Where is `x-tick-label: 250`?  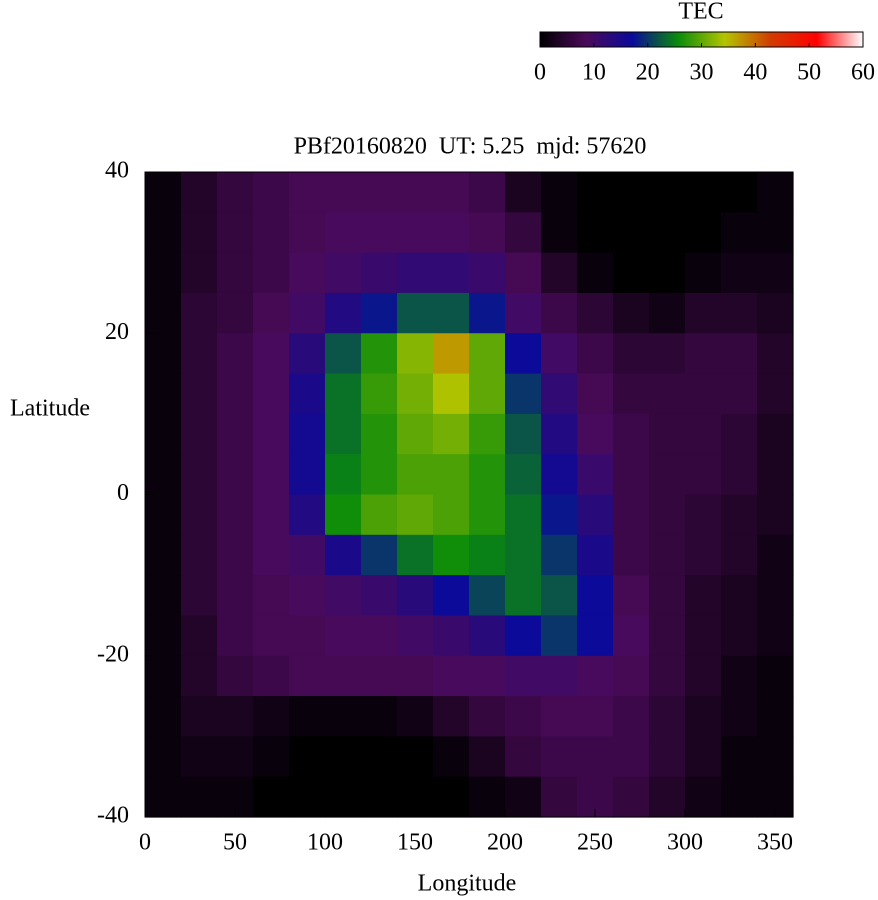
x-tick-label: 250 is located at coordinates (595, 843).